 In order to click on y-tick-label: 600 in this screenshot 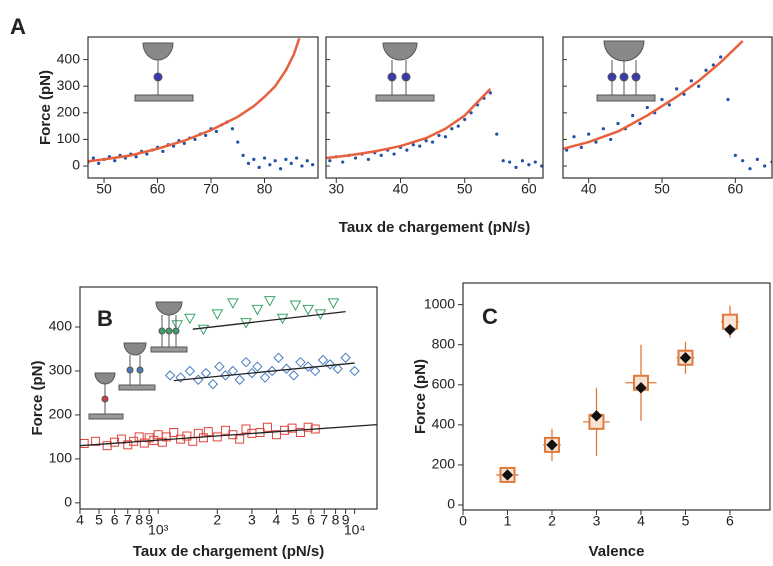, I will do `click(444, 383)`.